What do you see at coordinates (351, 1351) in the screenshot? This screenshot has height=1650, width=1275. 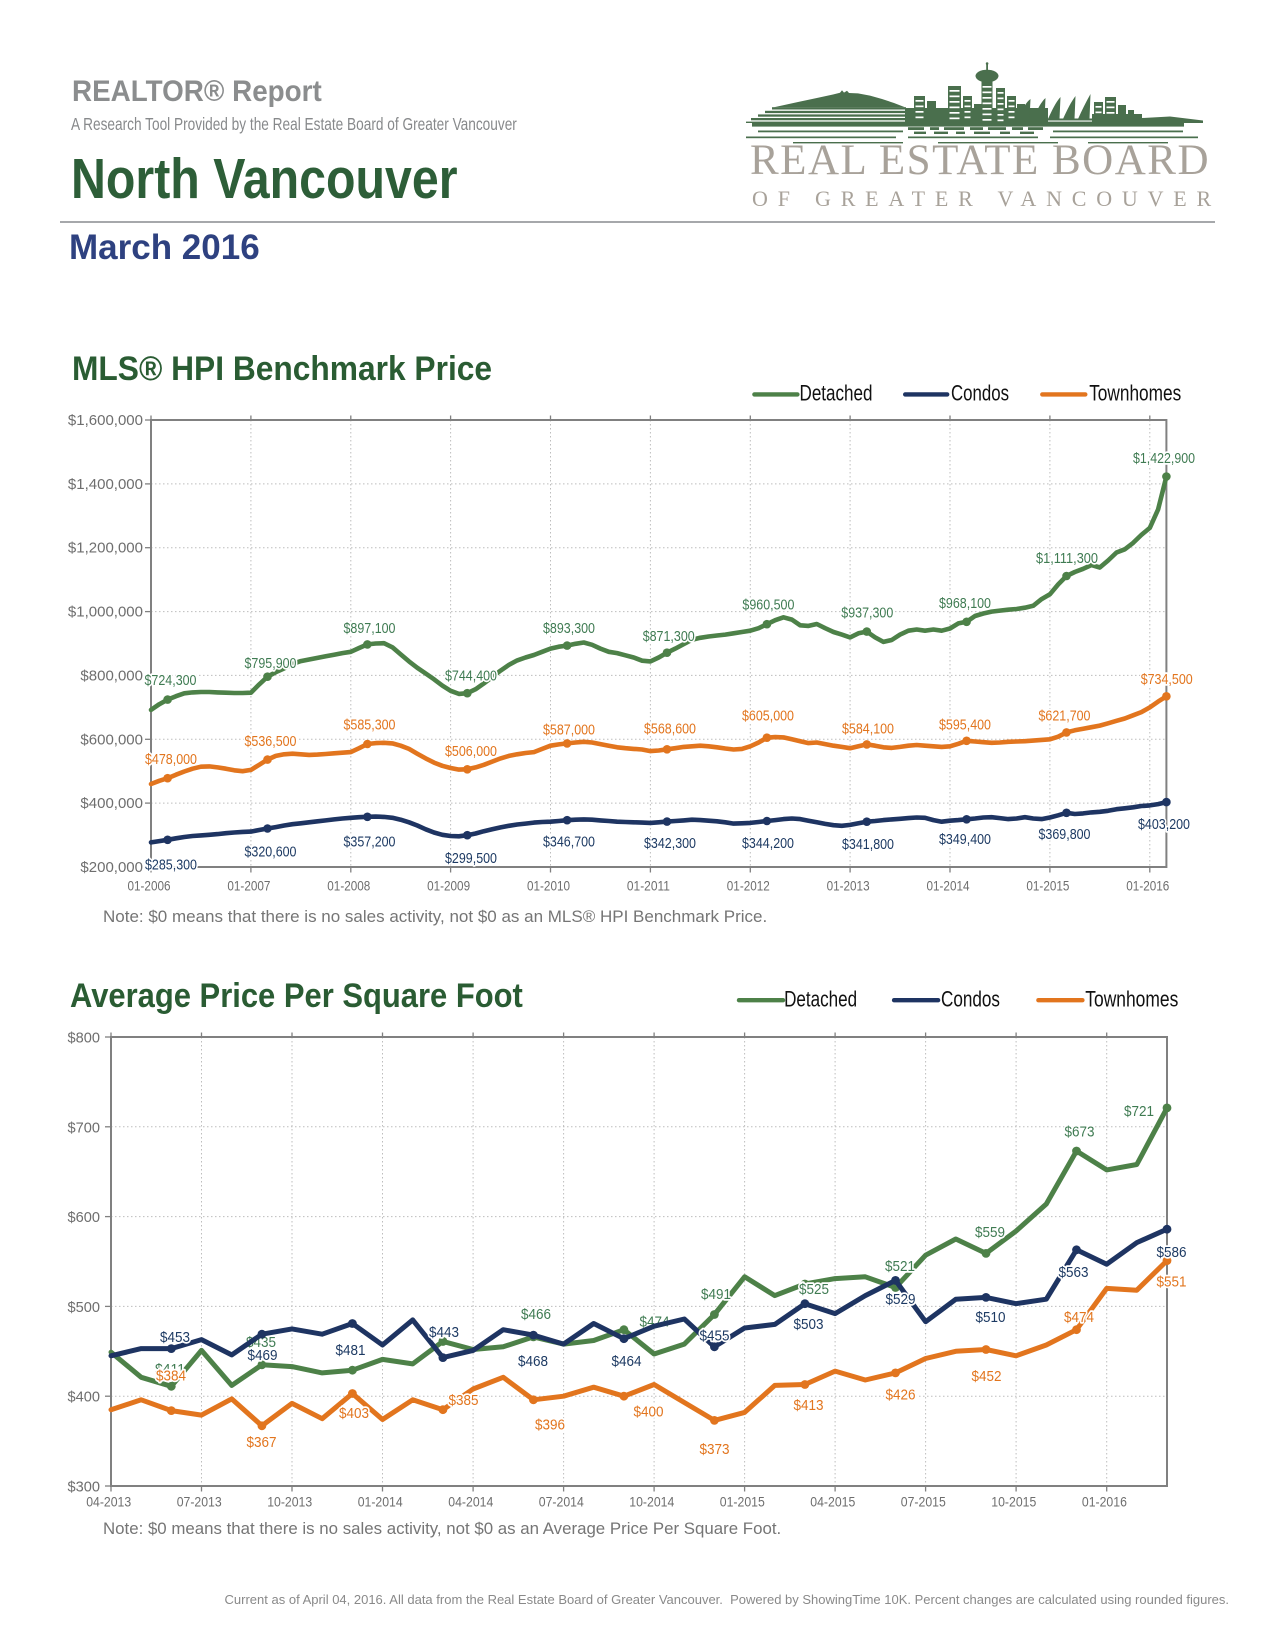 I see `svg-text: $481` at bounding box center [351, 1351].